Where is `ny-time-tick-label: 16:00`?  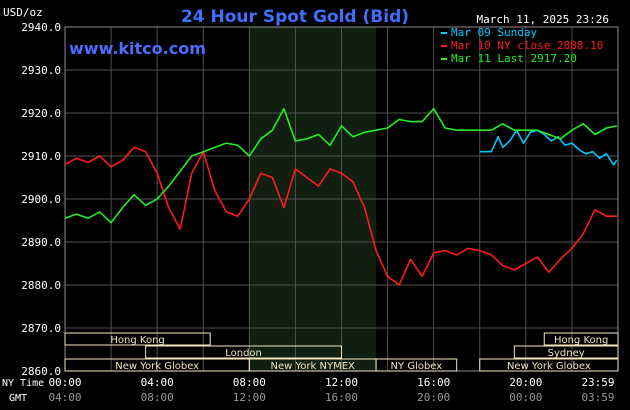 ny-time-tick-label: 16:00 is located at coordinates (433, 382).